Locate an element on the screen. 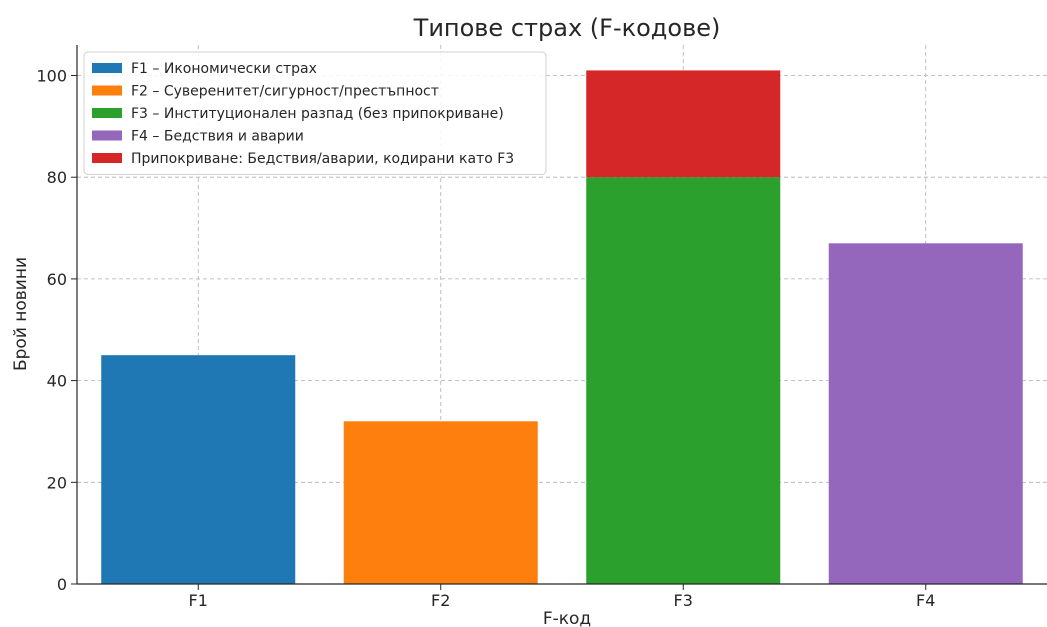  x-tick-label: F3 is located at coordinates (683, 600).